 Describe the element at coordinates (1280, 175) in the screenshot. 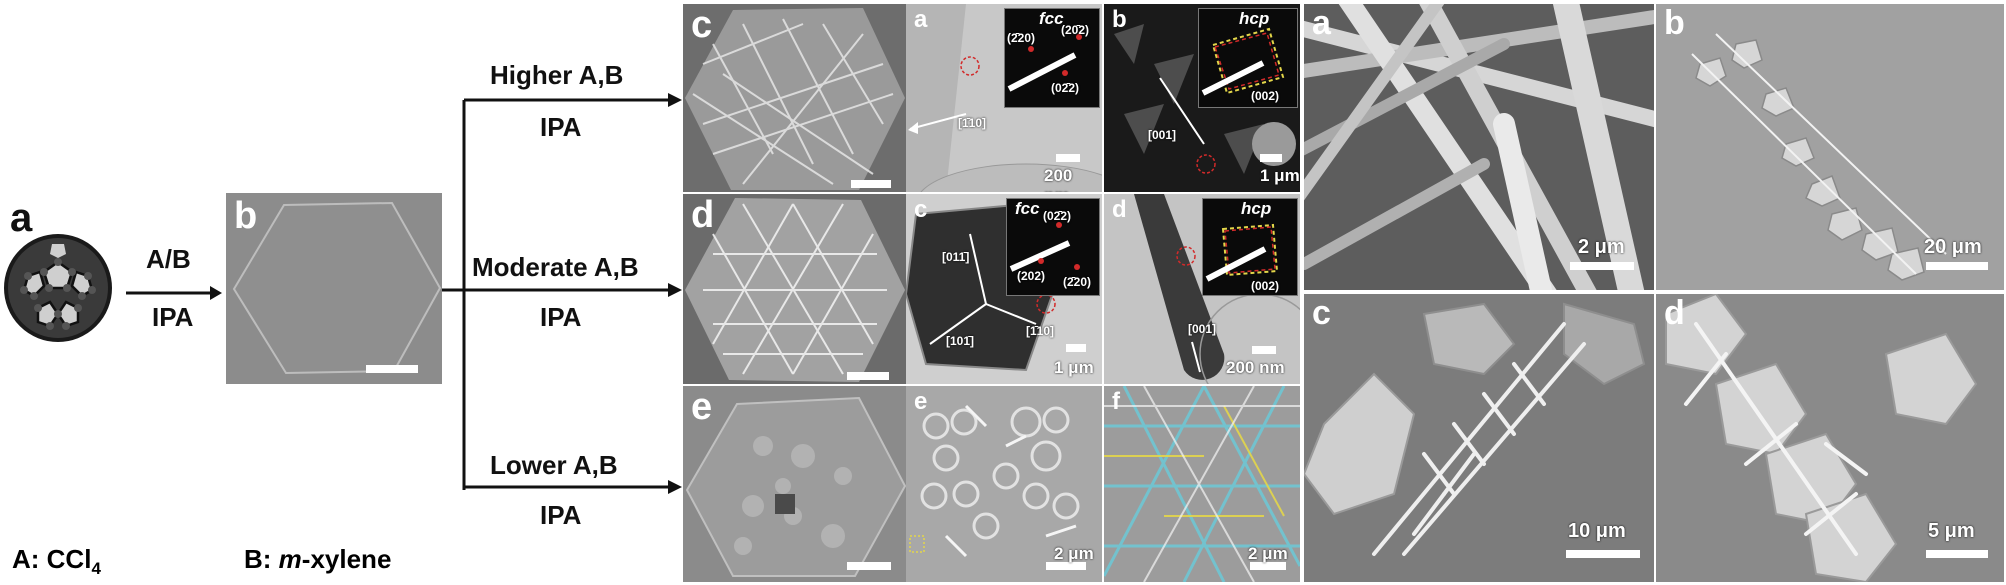

I see `tem-b-scale: 1 μm` at that location.